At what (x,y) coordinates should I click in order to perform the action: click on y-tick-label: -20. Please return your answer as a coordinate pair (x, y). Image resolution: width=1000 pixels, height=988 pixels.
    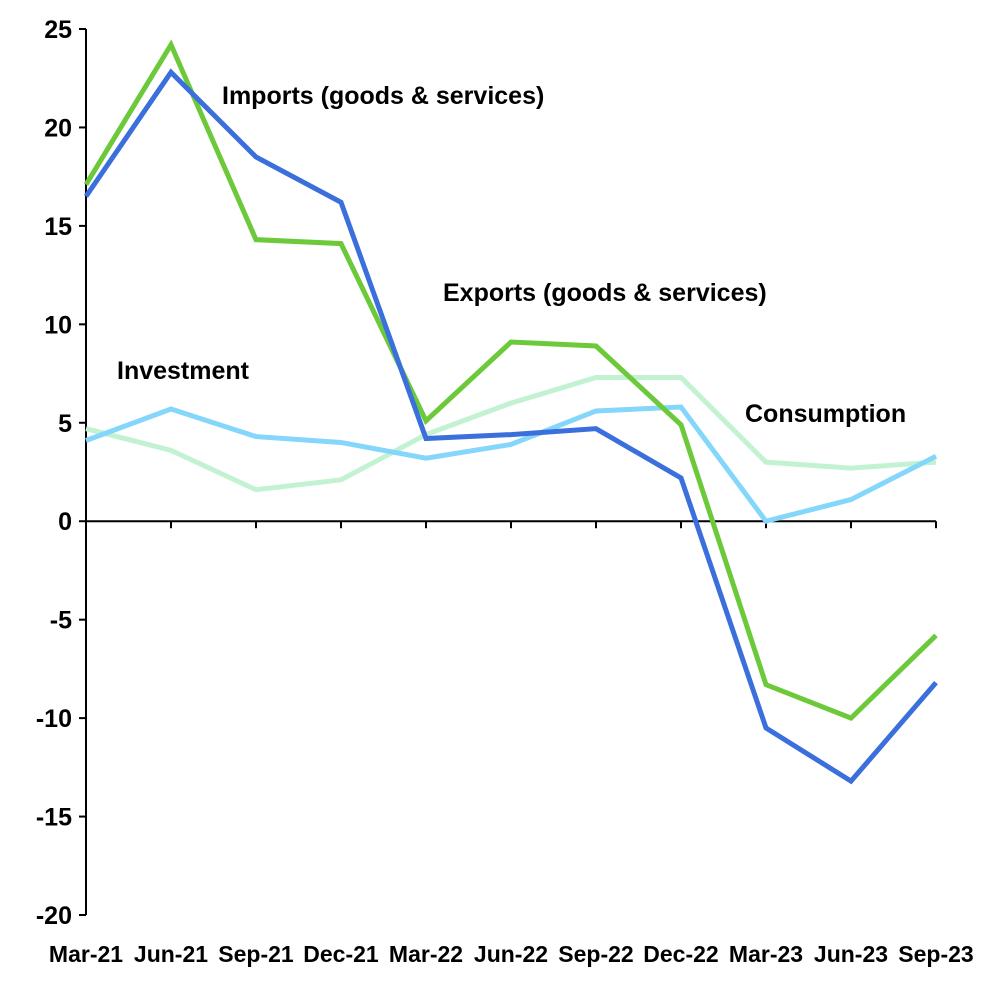
    Looking at the image, I should click on (54, 916).